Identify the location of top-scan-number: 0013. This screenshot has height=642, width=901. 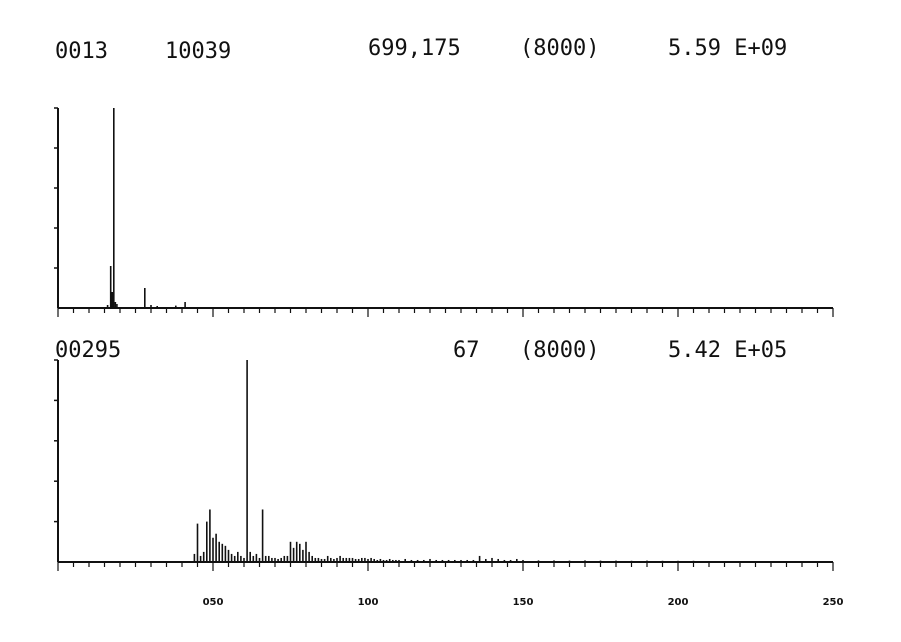
(81, 51).